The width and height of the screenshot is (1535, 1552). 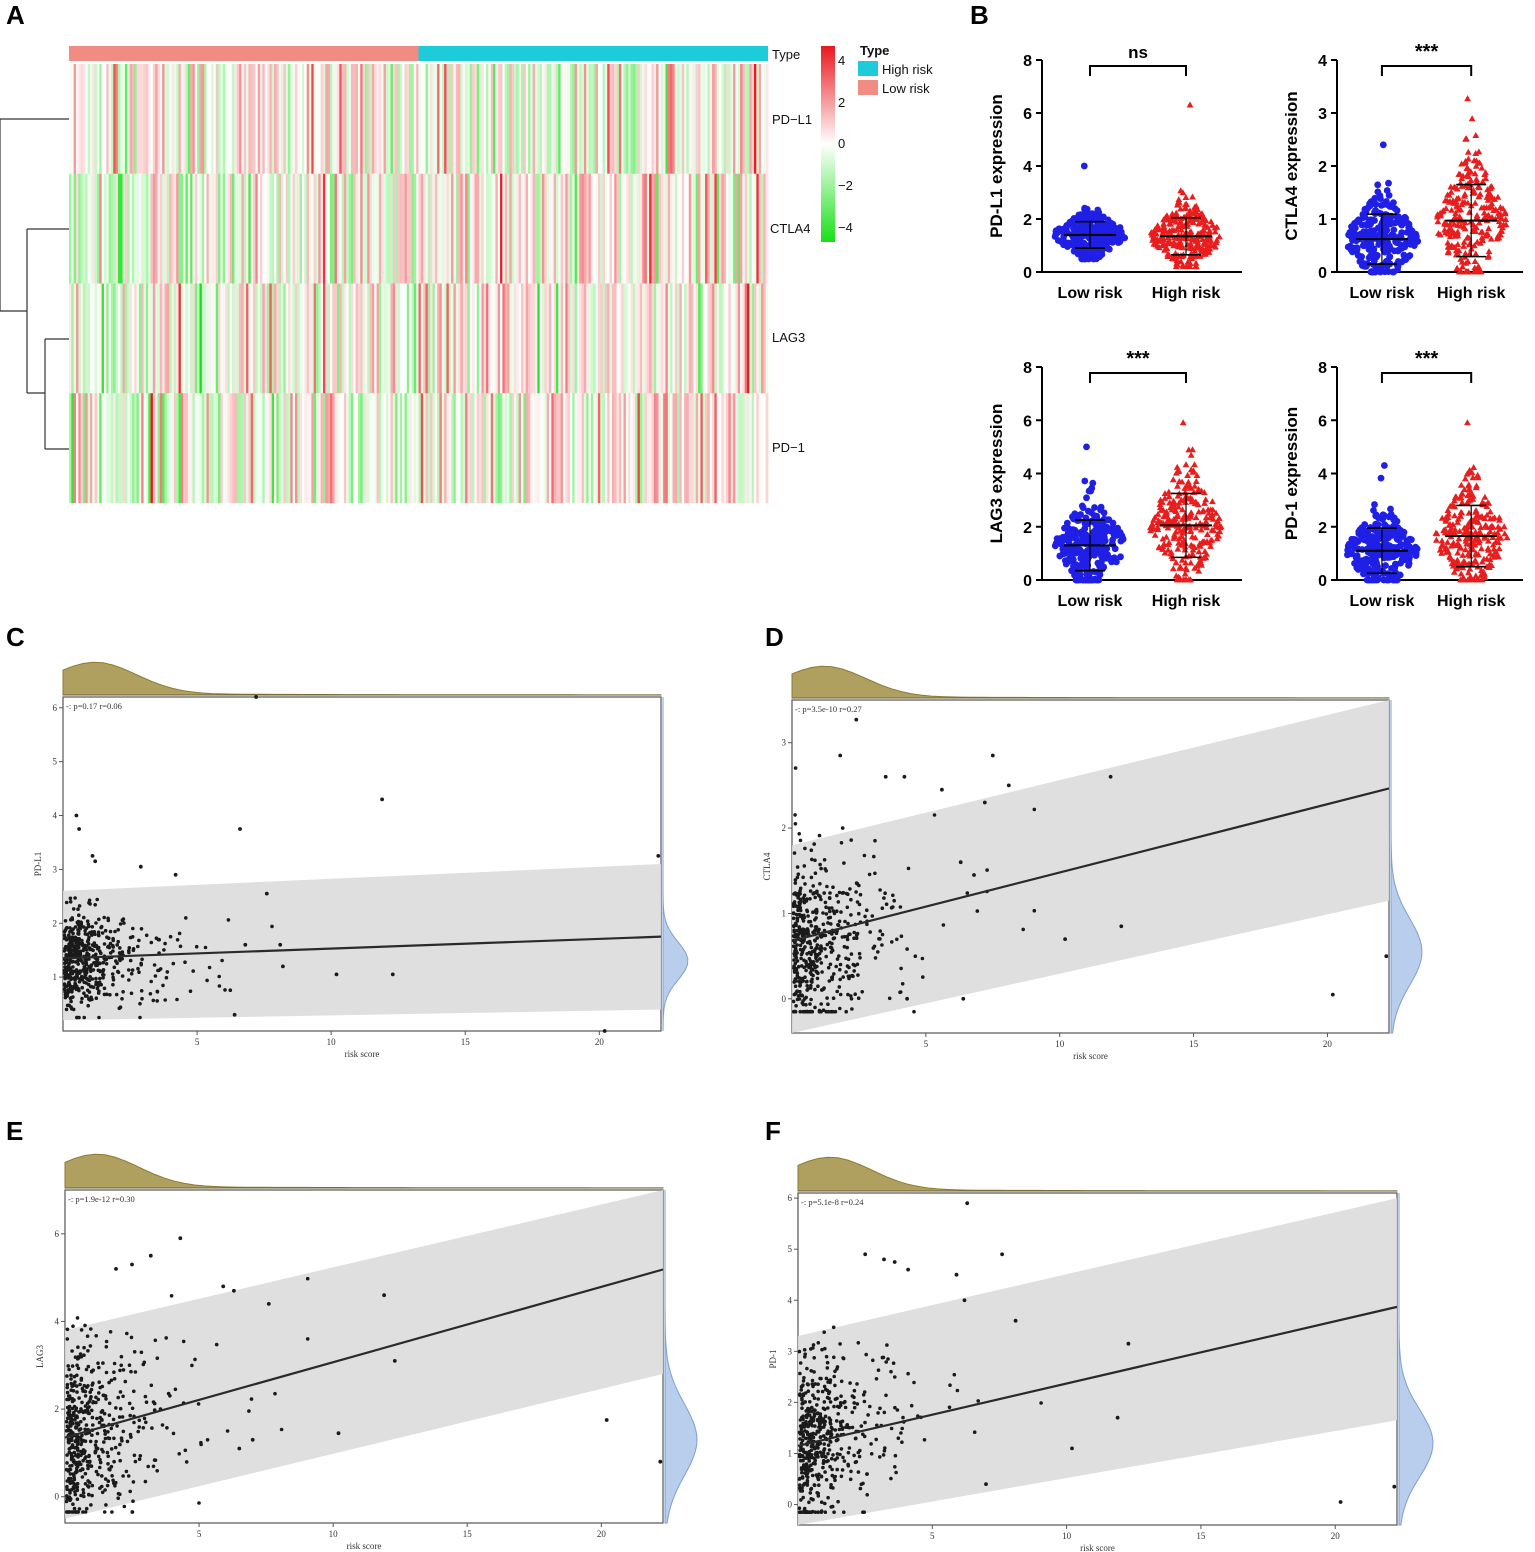 I want to click on significance-bracket, so click(x=1426, y=377).